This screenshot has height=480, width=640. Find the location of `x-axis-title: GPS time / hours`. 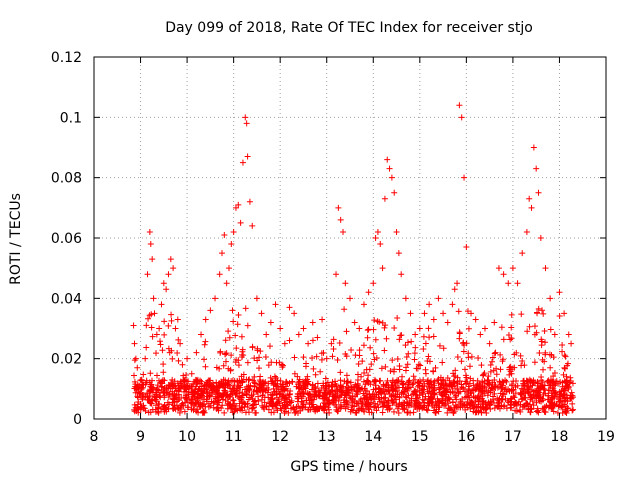

x-axis-title: GPS time / hours is located at coordinates (348, 467).